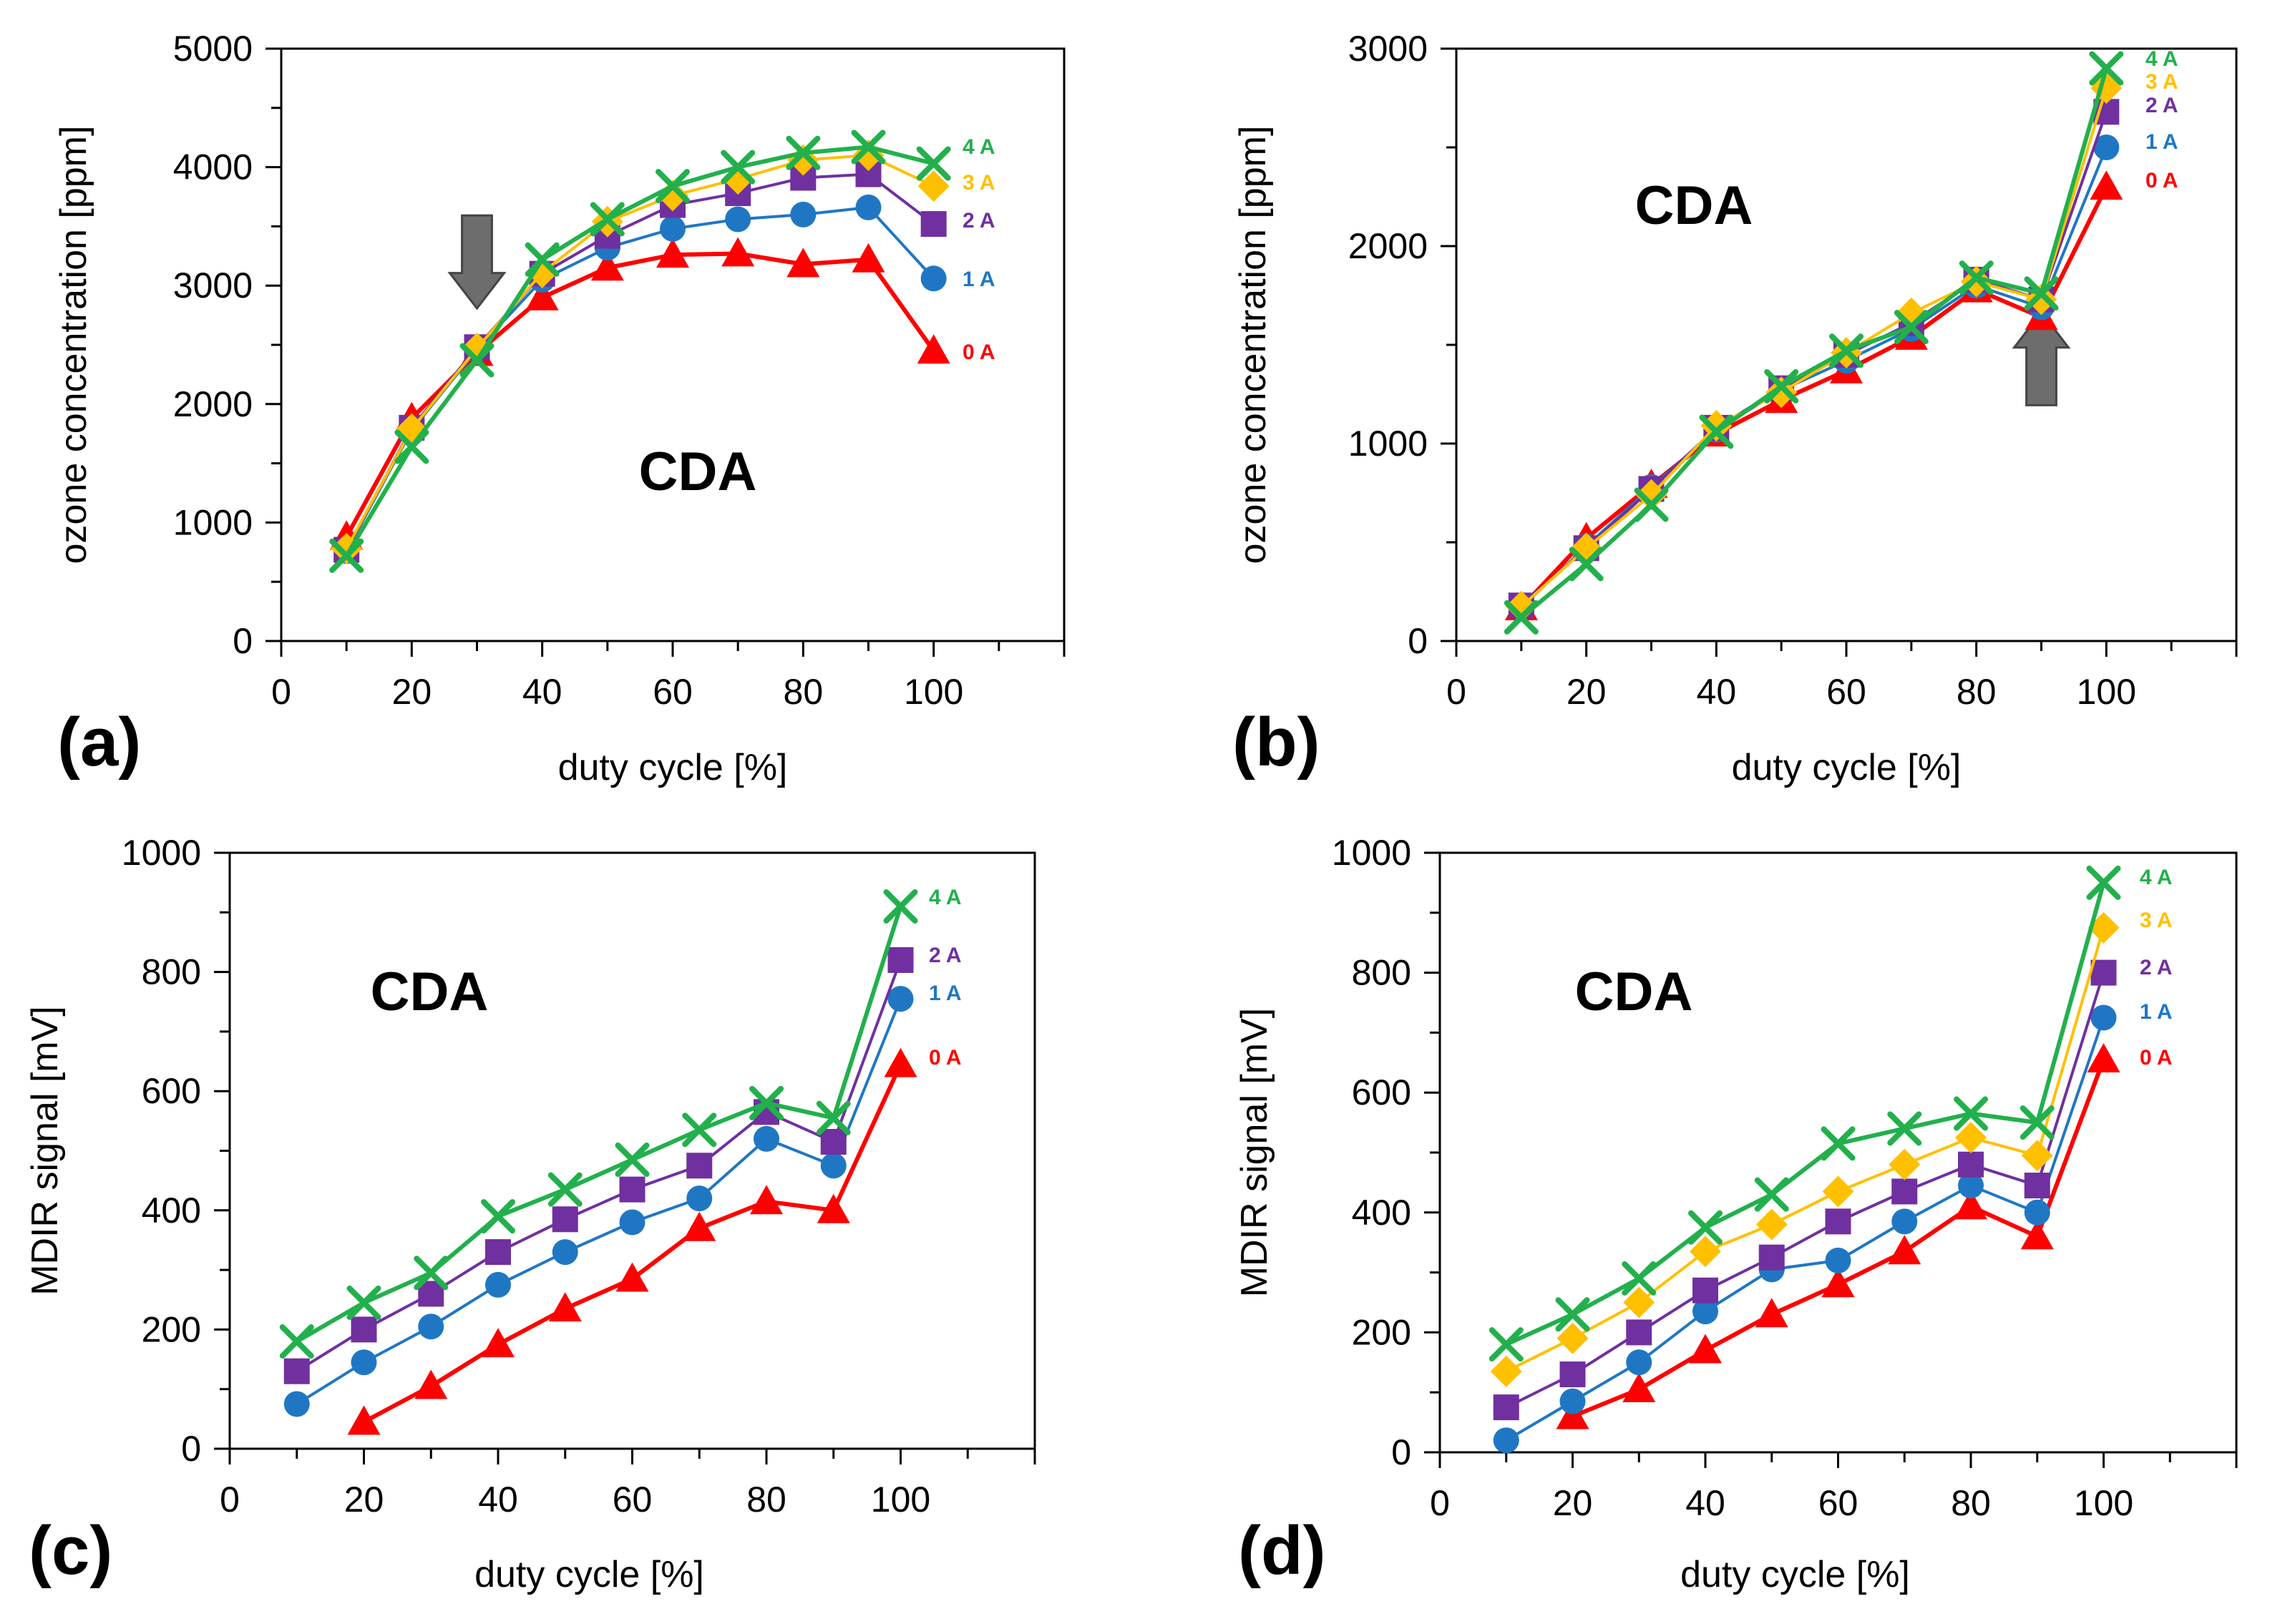  I want to click on y-tick-label: 3000, so click(1388, 49).